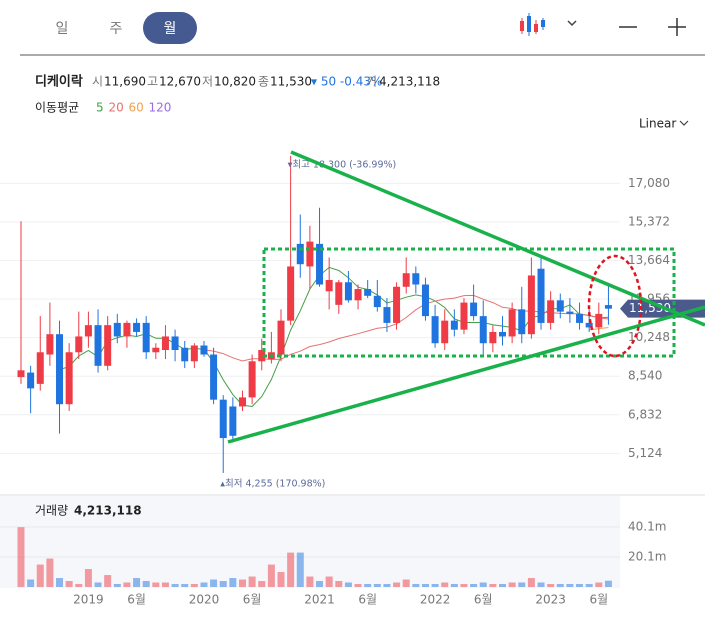 The image size is (705, 619). Describe the element at coordinates (649, 337) in the screenshot. I see `y-tick-label: 10,248` at that location.